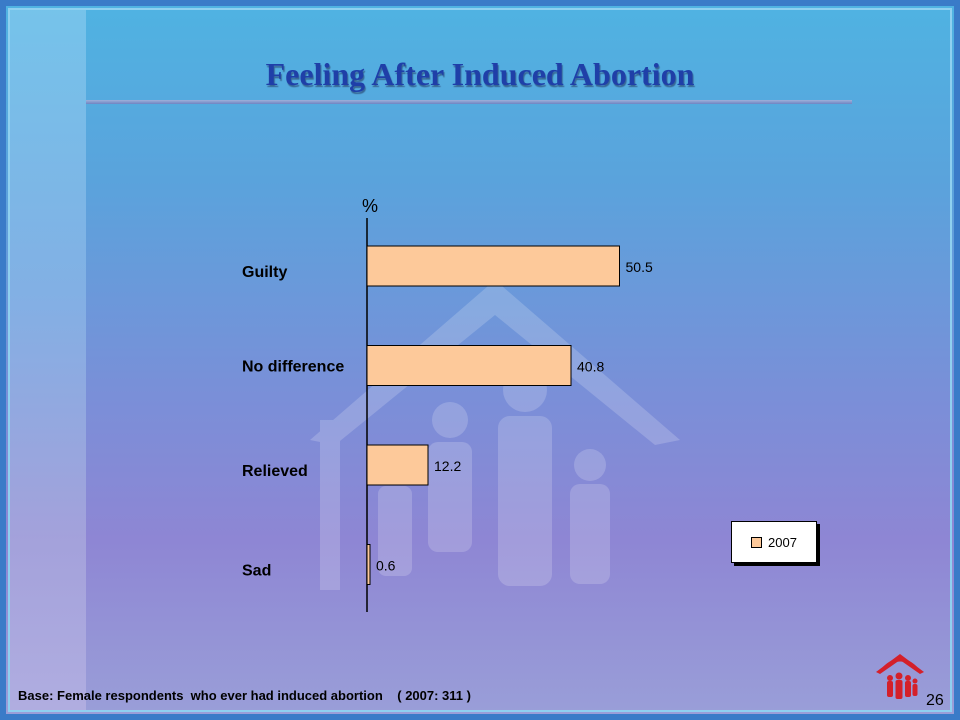 This screenshot has height=720, width=960. Describe the element at coordinates (639, 267) in the screenshot. I see `value-label-guilty: 50.5` at that location.